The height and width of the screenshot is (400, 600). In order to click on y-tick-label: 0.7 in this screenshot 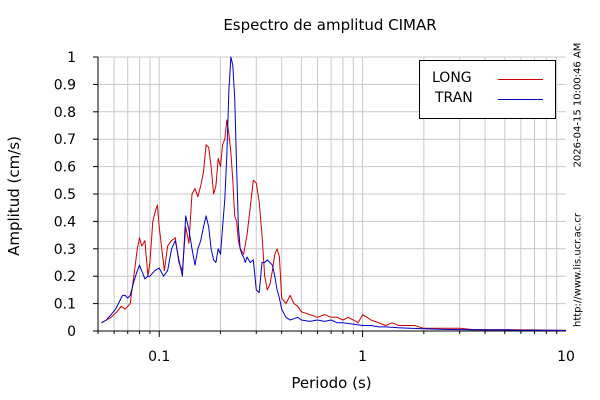, I will do `click(65, 140)`.